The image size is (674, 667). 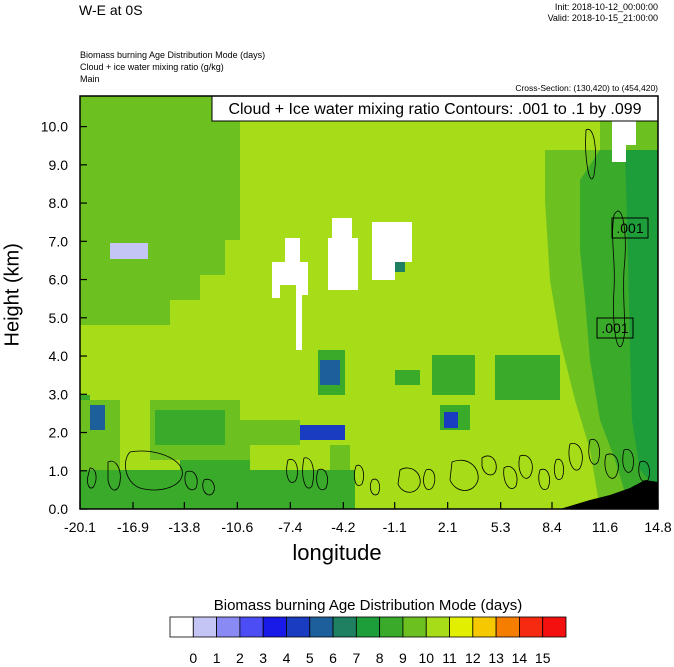 I want to click on contour-label-upper: .001, so click(x=629, y=228).